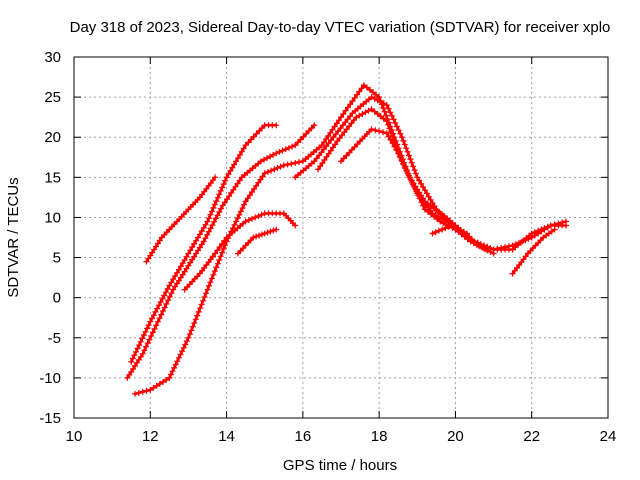  I want to click on x-tick-label: 10, so click(74, 436).